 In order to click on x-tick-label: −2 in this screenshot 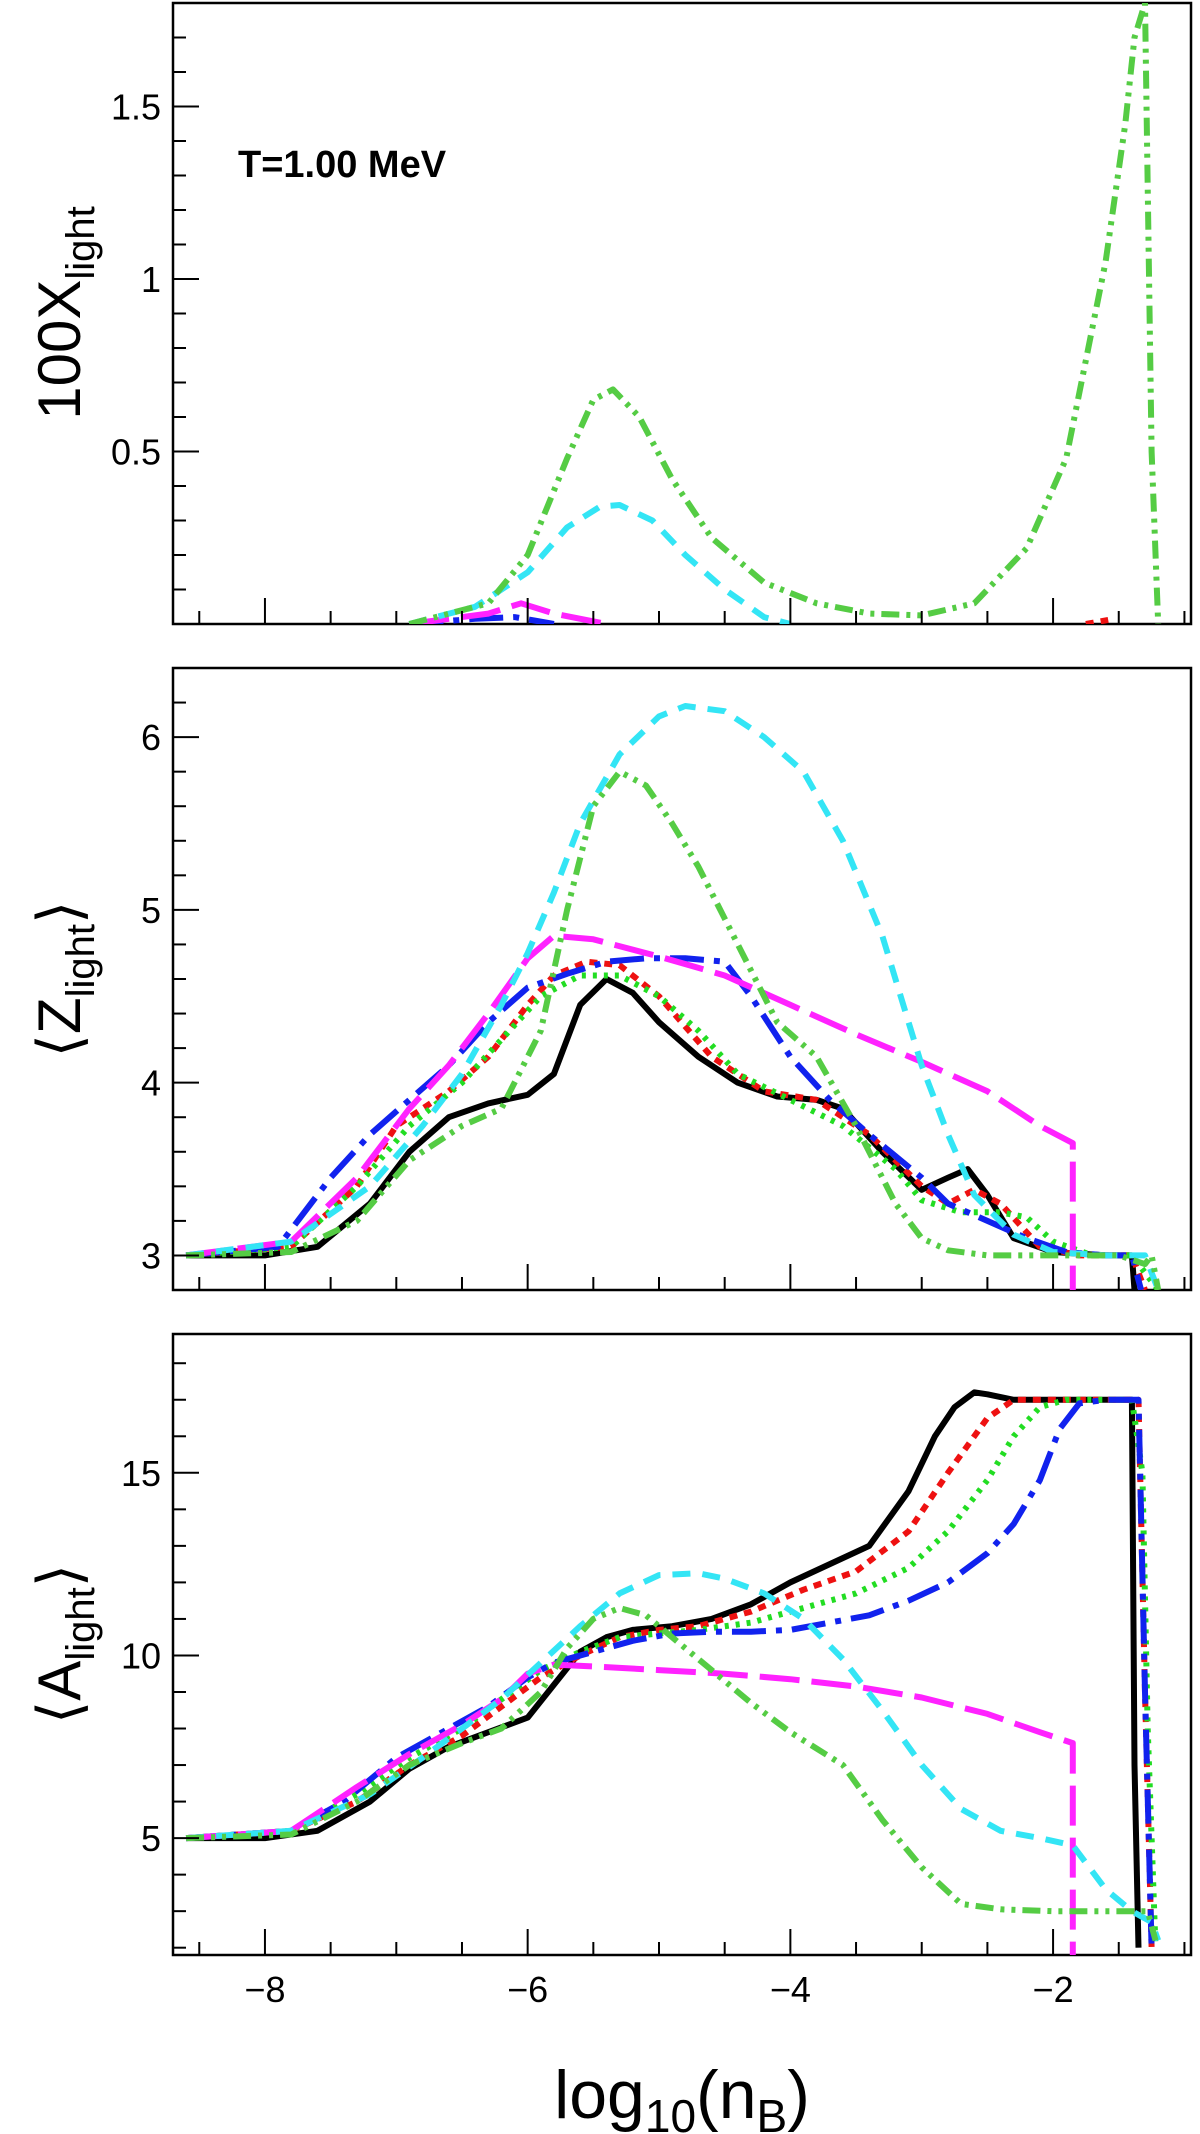, I will do `click(1053, 1989)`.